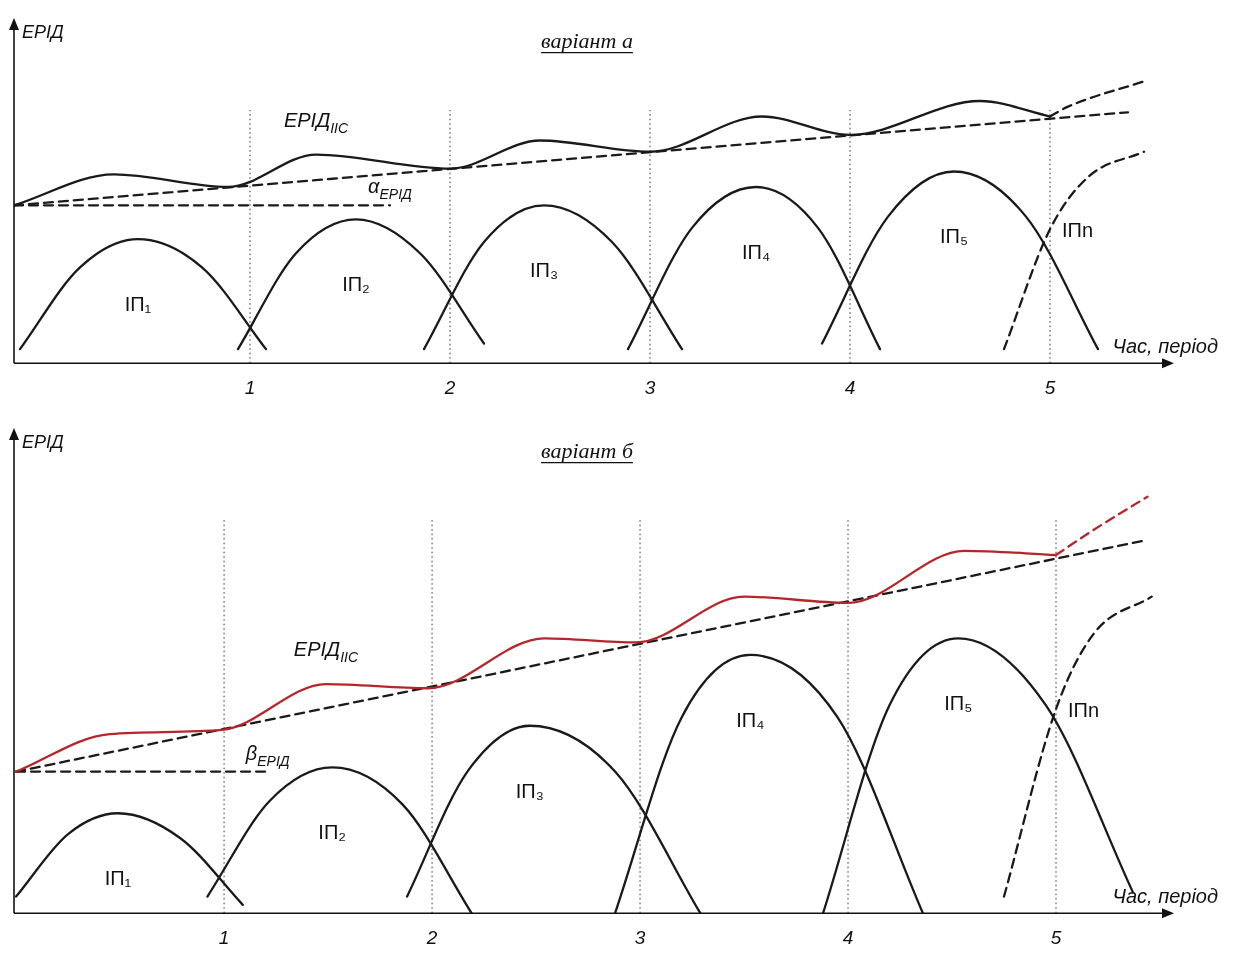 The image size is (1243, 976). Describe the element at coordinates (587, 450) in the screenshot. I see `chart-title: варіант б` at that location.